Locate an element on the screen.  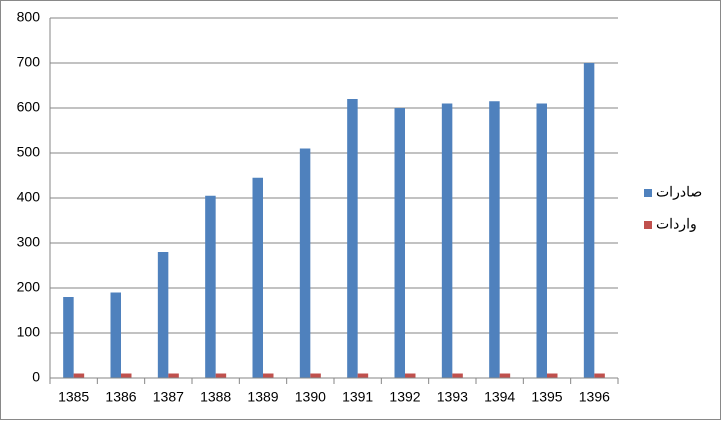
legend-label: صادرات is located at coordinates (679, 192).